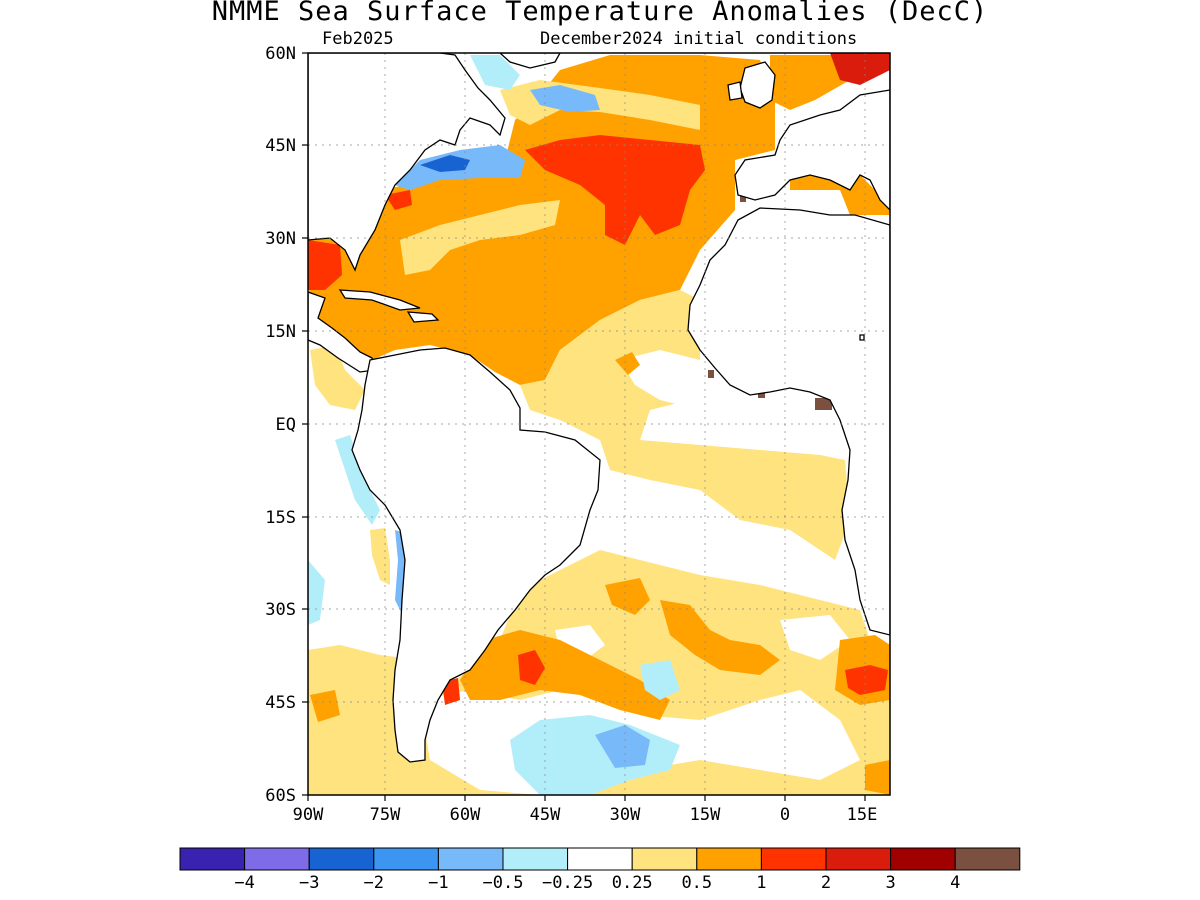  Describe the element at coordinates (627, 363) in the screenshot. I see `anomaly-tropical-warm-spot` at that location.